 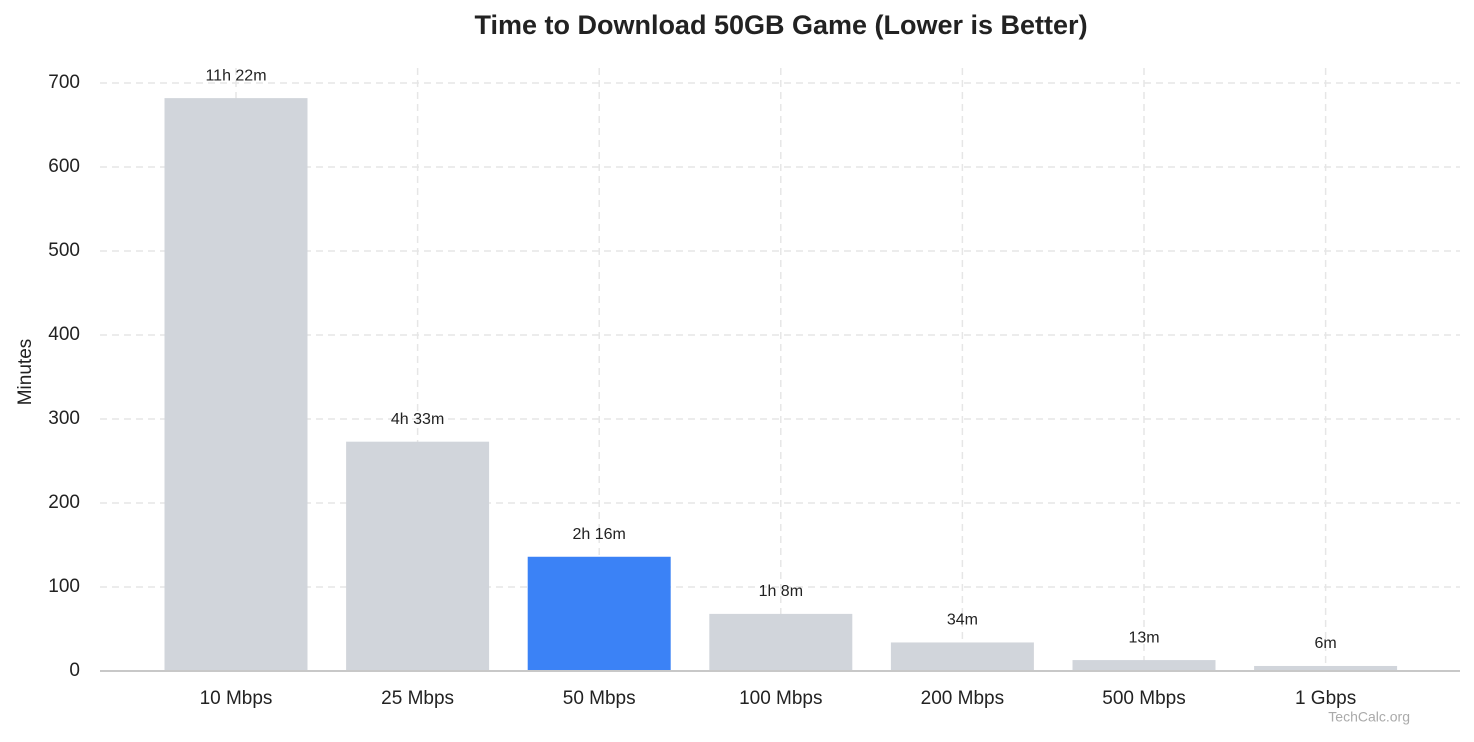 I want to click on value-label: 2h 16m, so click(x=599, y=534).